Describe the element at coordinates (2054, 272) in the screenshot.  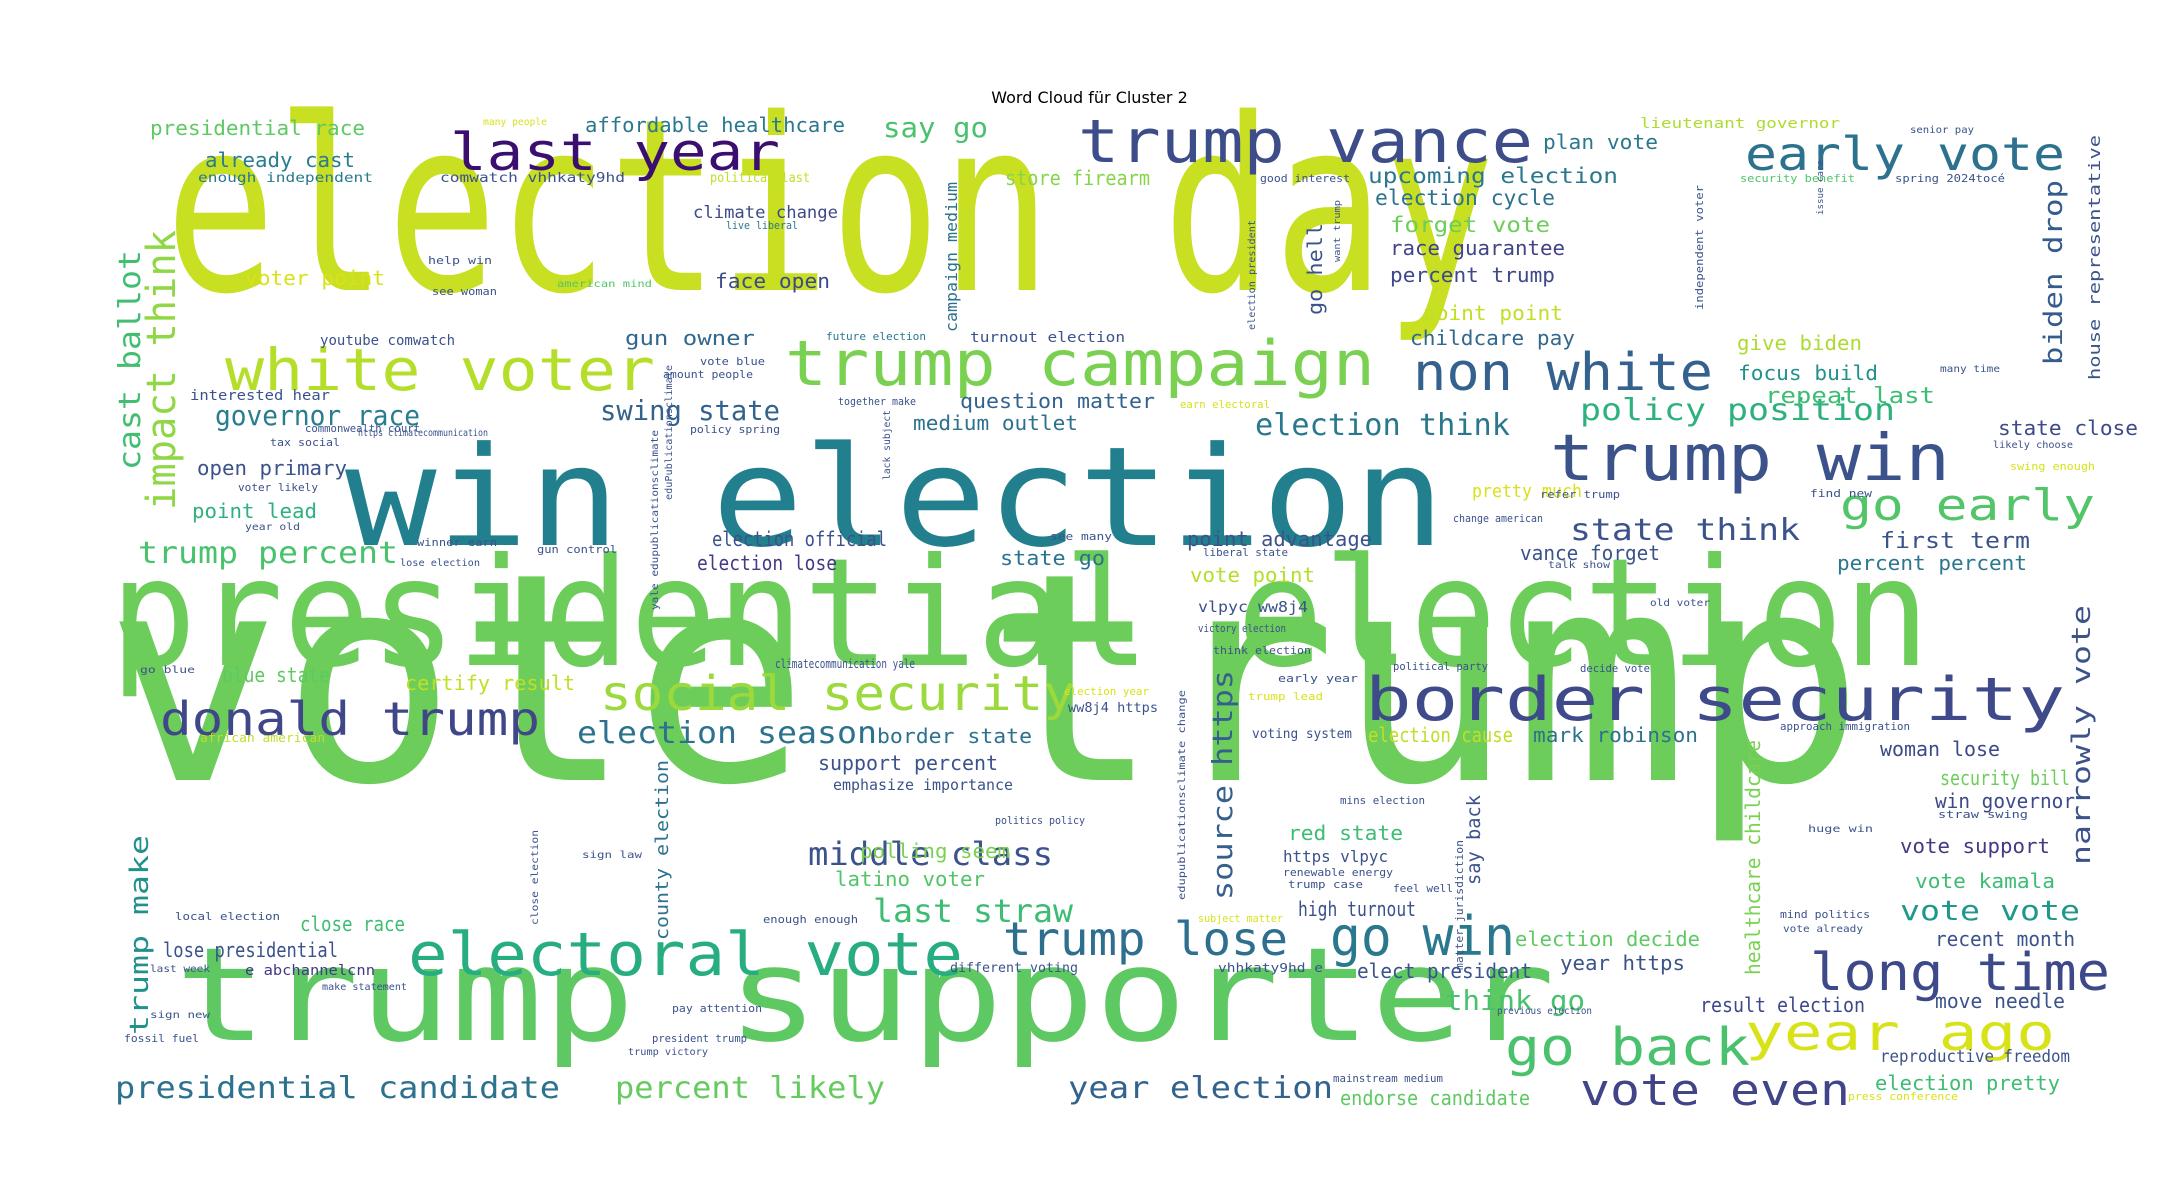
I see `word-biden-drop: biden drop` at that location.